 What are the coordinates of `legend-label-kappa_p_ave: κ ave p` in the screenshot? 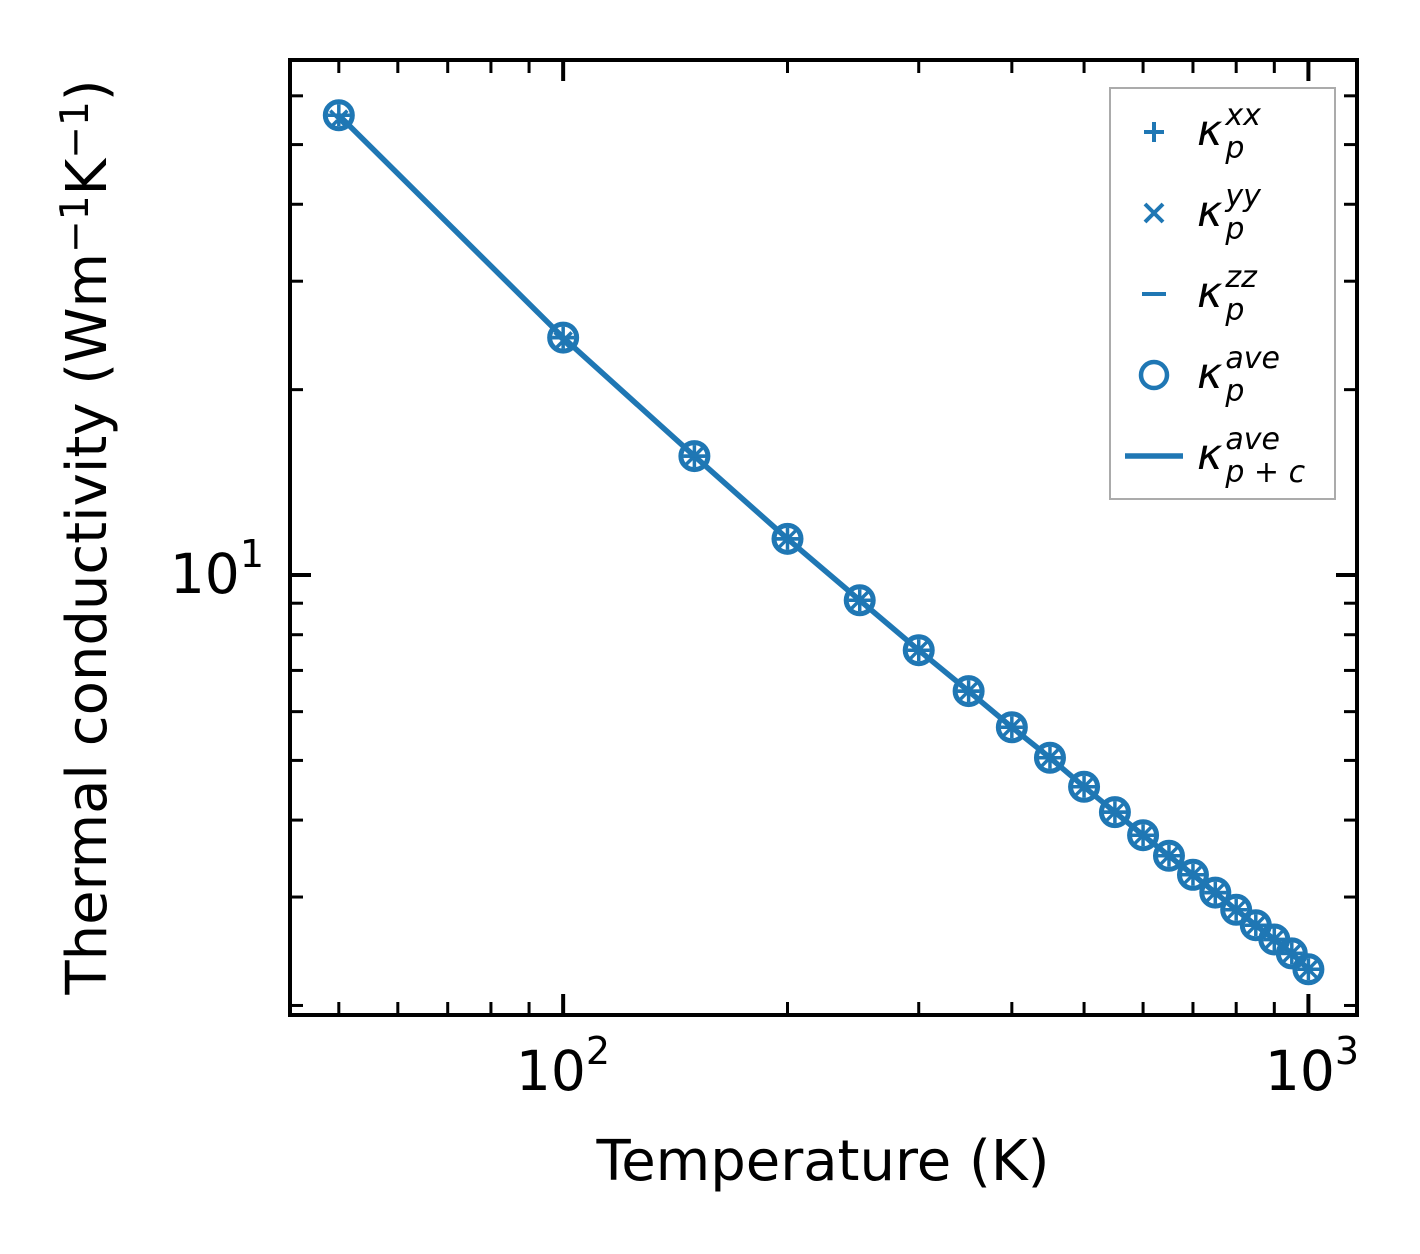 It's located at (1238, 374).